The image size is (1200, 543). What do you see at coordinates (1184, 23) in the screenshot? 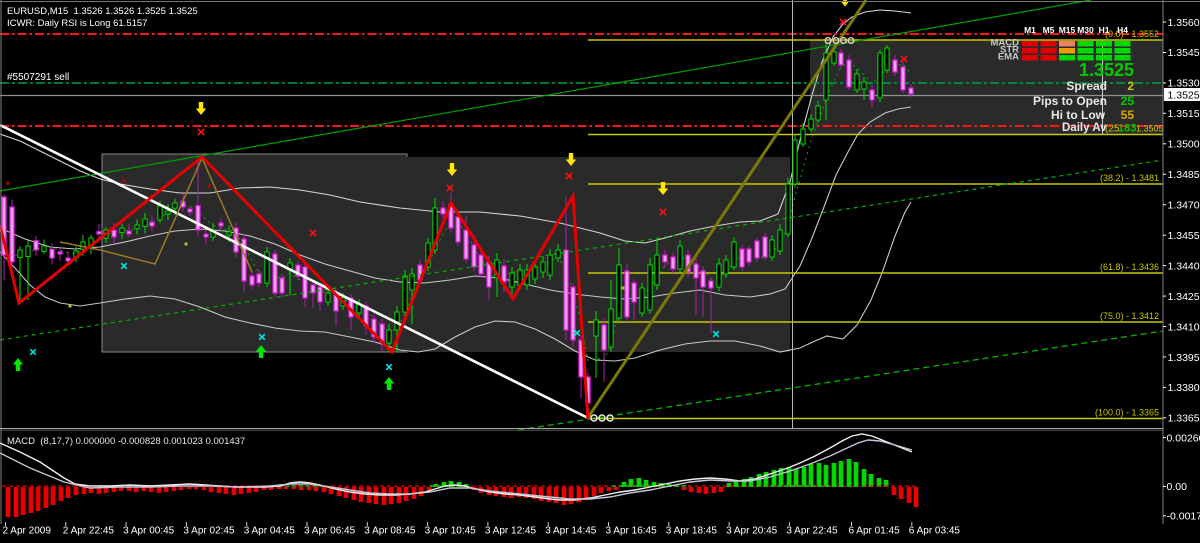
I see `svg-text: 1.3560` at bounding box center [1184, 23].